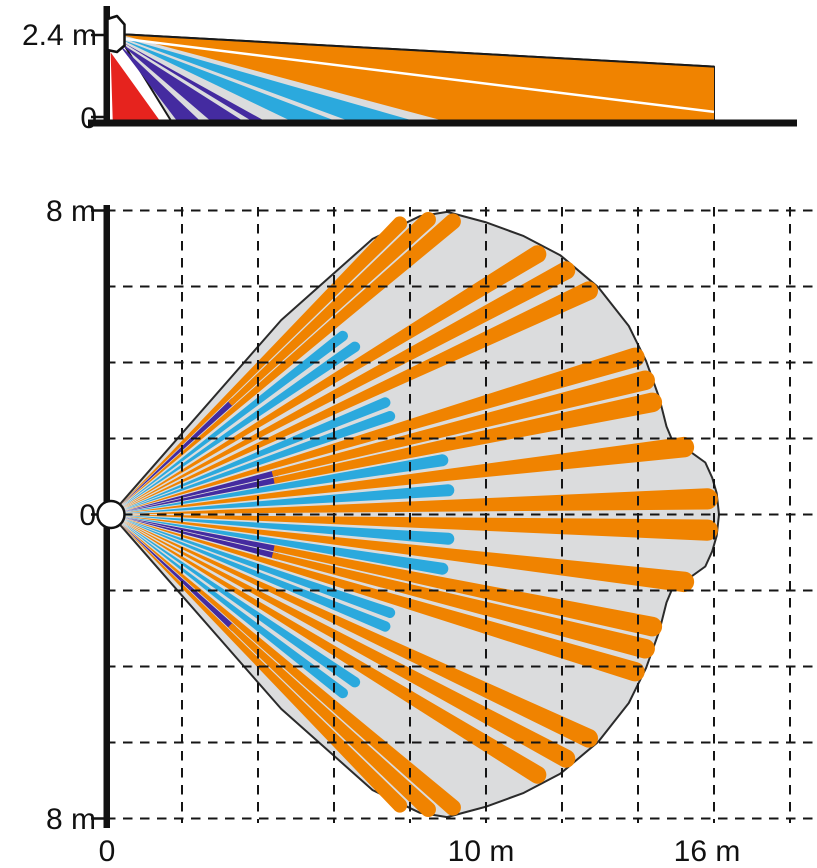  What do you see at coordinates (707, 851) in the screenshot?
I see `plan-x-sixteen-label: 16 m` at bounding box center [707, 851].